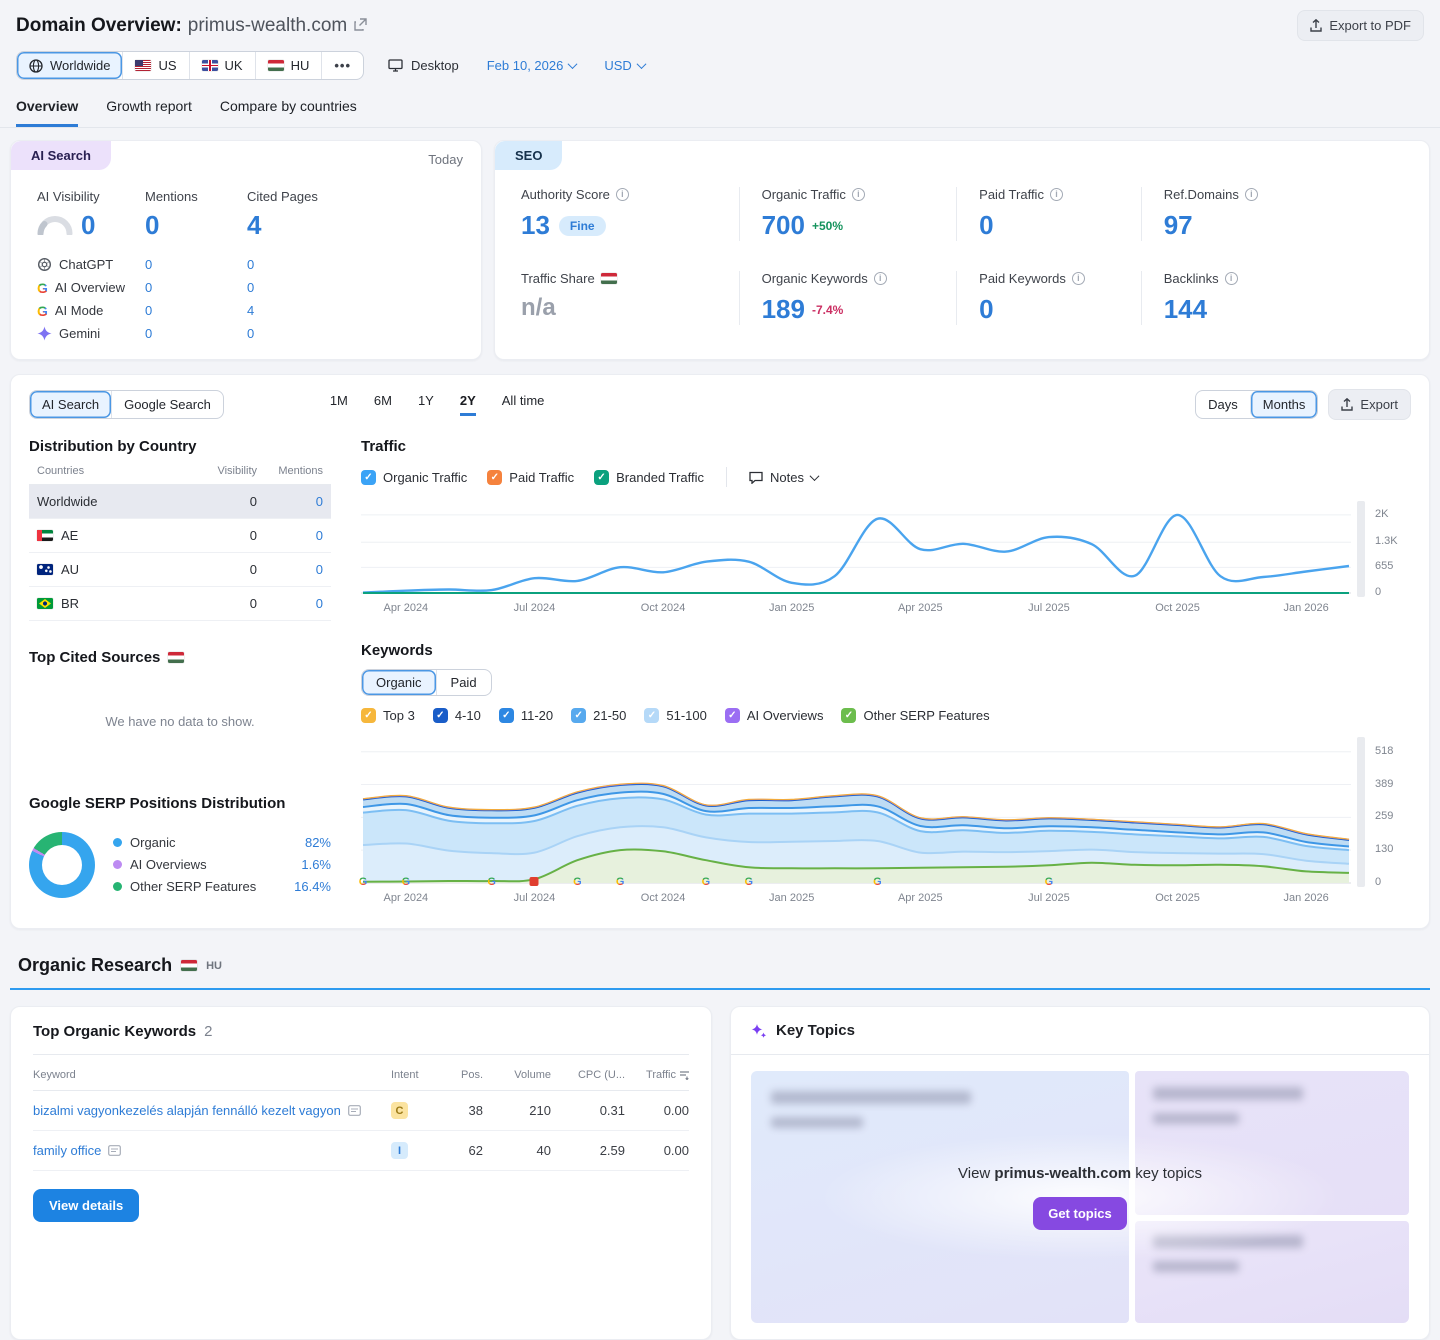  Describe the element at coordinates (773, 715) in the screenshot. I see `filter-ai-overviews: AI Overviews` at that location.